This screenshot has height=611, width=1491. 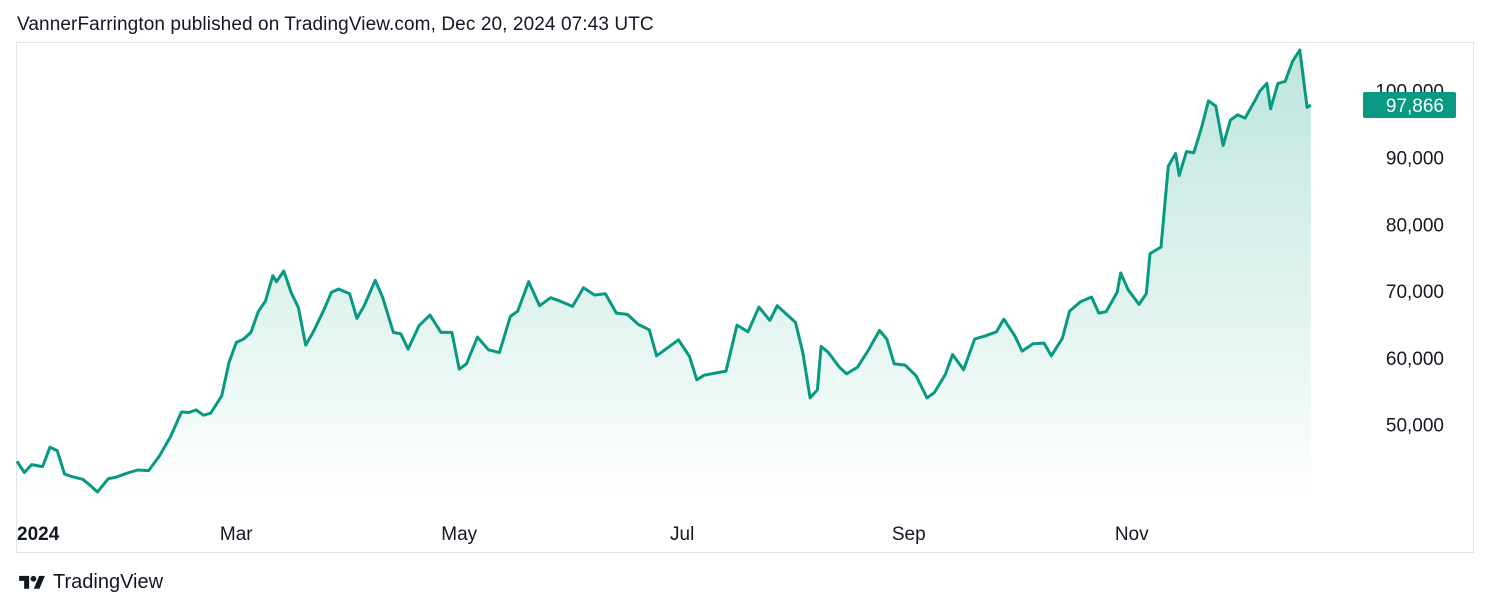 What do you see at coordinates (1415, 225) in the screenshot?
I see `y-tick-label: 80,000` at bounding box center [1415, 225].